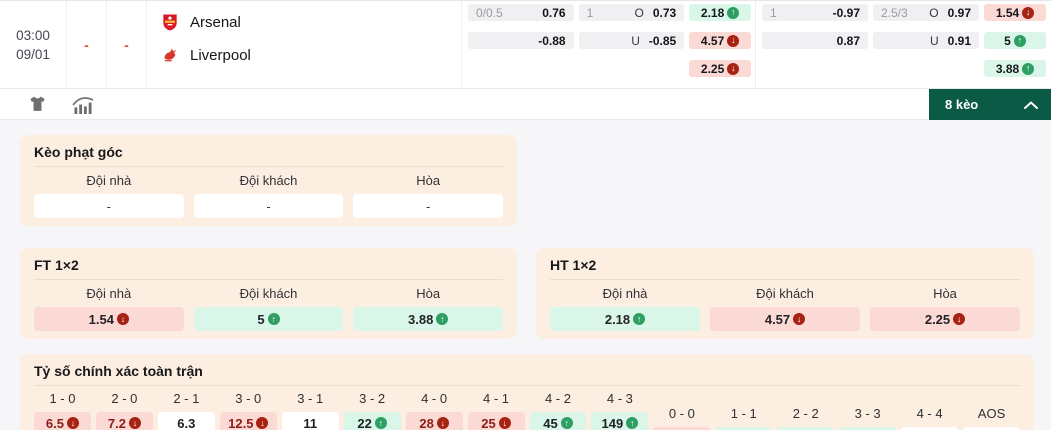 The height and width of the screenshot is (430, 1051). I want to click on score-column: 1 - 0 6.5 14, so click(62, 410).